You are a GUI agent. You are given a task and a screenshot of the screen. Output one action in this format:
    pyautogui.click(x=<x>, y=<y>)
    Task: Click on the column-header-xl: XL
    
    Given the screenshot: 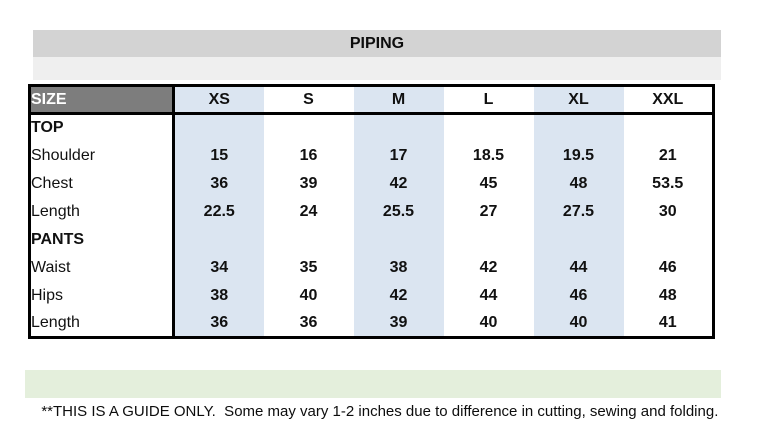 What is the action you would take?
    pyautogui.click(x=578, y=100)
    